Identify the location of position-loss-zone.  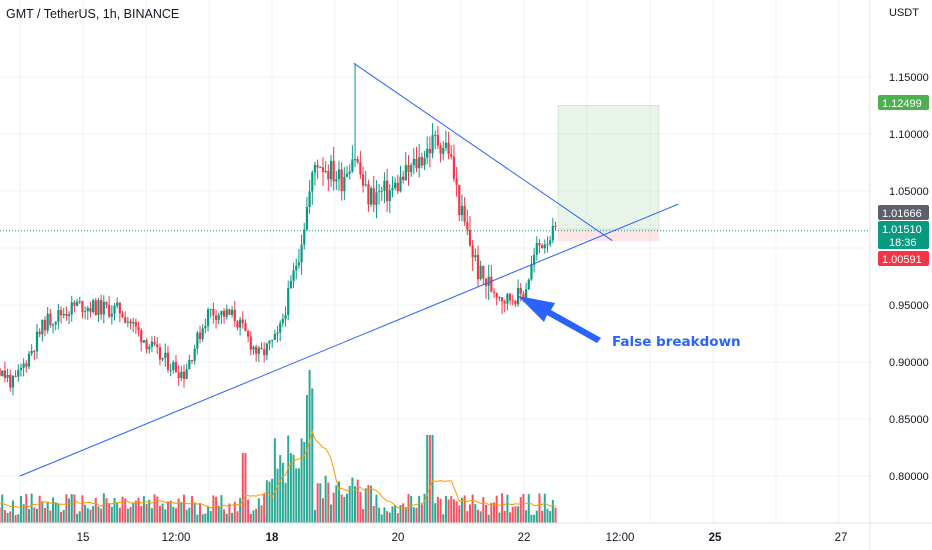
(608, 235).